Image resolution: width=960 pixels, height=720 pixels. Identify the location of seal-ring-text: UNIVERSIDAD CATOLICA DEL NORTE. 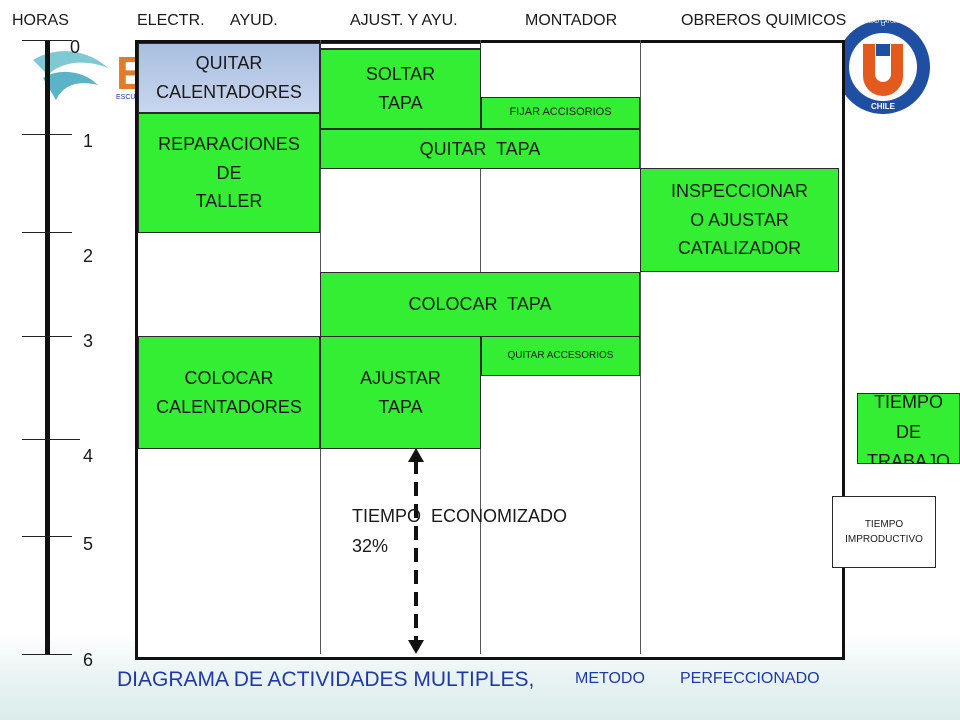
(883, 22).